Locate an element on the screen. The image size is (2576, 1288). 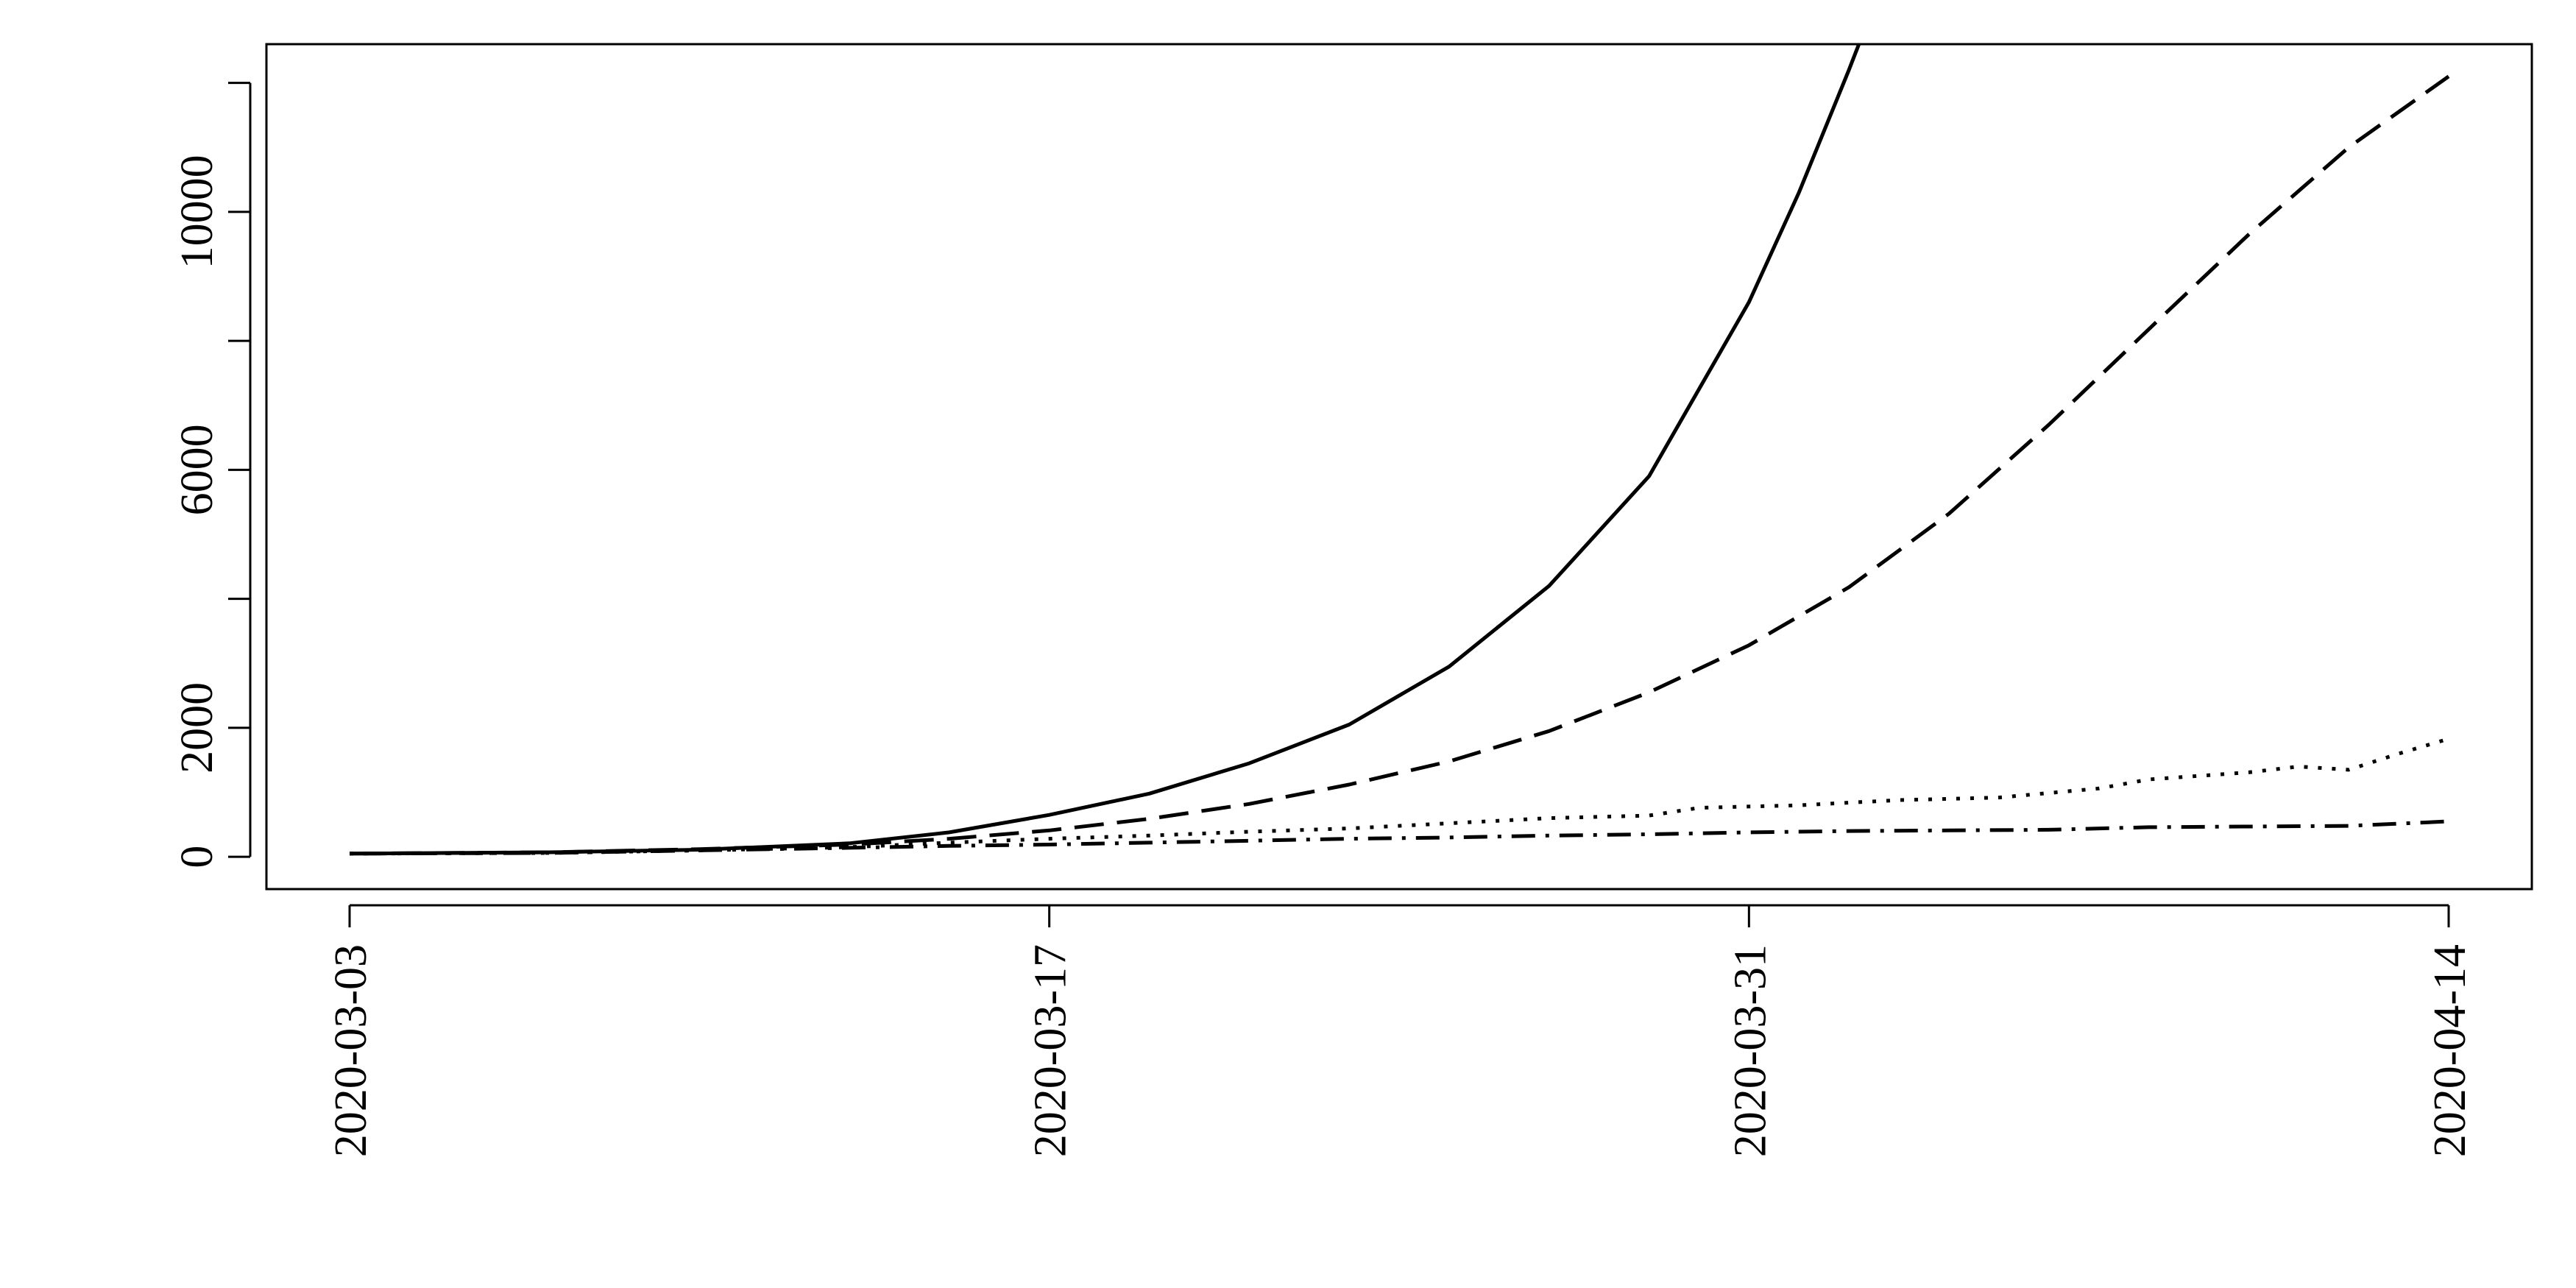
series-3-line is located at coordinates (1399, 796).